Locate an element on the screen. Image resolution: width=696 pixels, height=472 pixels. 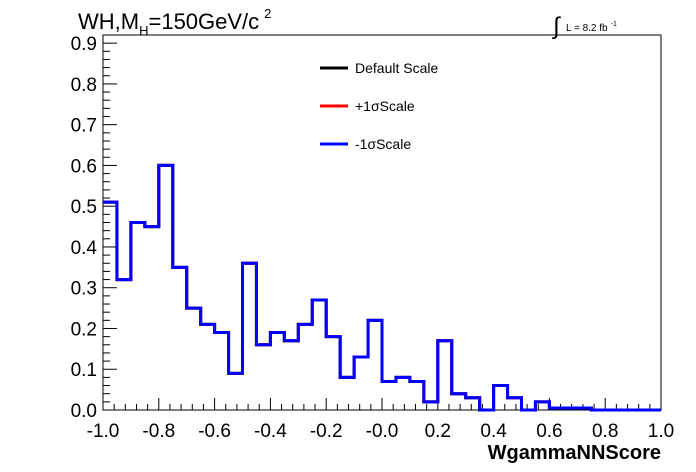
x-axis-label: WgammaNNScore is located at coordinates (574, 453).